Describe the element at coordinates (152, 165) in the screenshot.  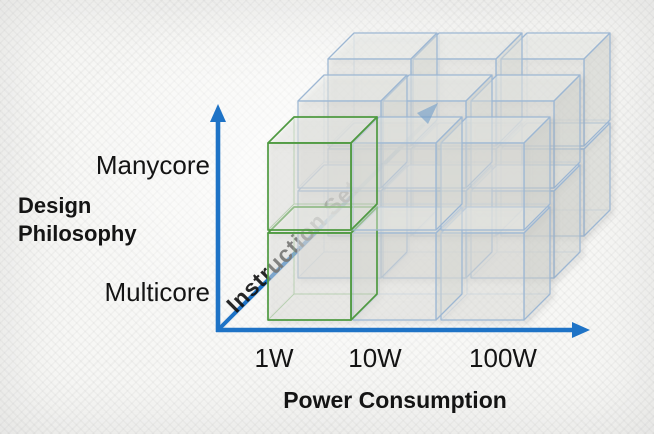
I see `y-tick-manycore: Manycore` at that location.